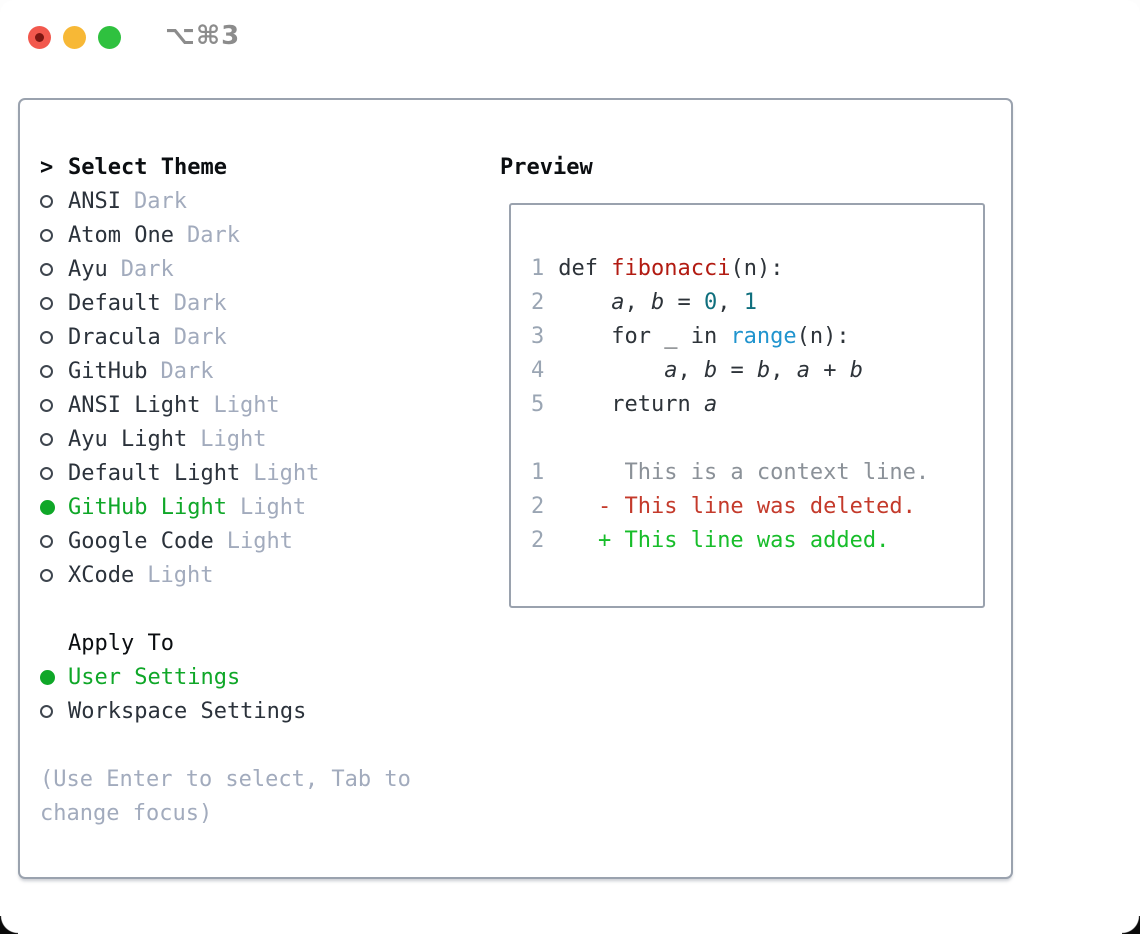  I want to click on theme-option-ansi: ANSI Dark, so click(225, 201).